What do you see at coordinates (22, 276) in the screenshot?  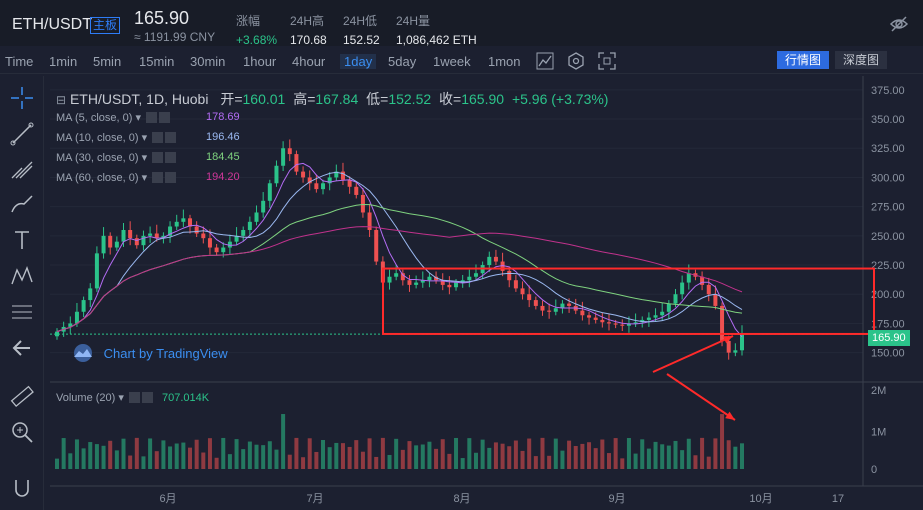 I see `pattern-icon` at bounding box center [22, 276].